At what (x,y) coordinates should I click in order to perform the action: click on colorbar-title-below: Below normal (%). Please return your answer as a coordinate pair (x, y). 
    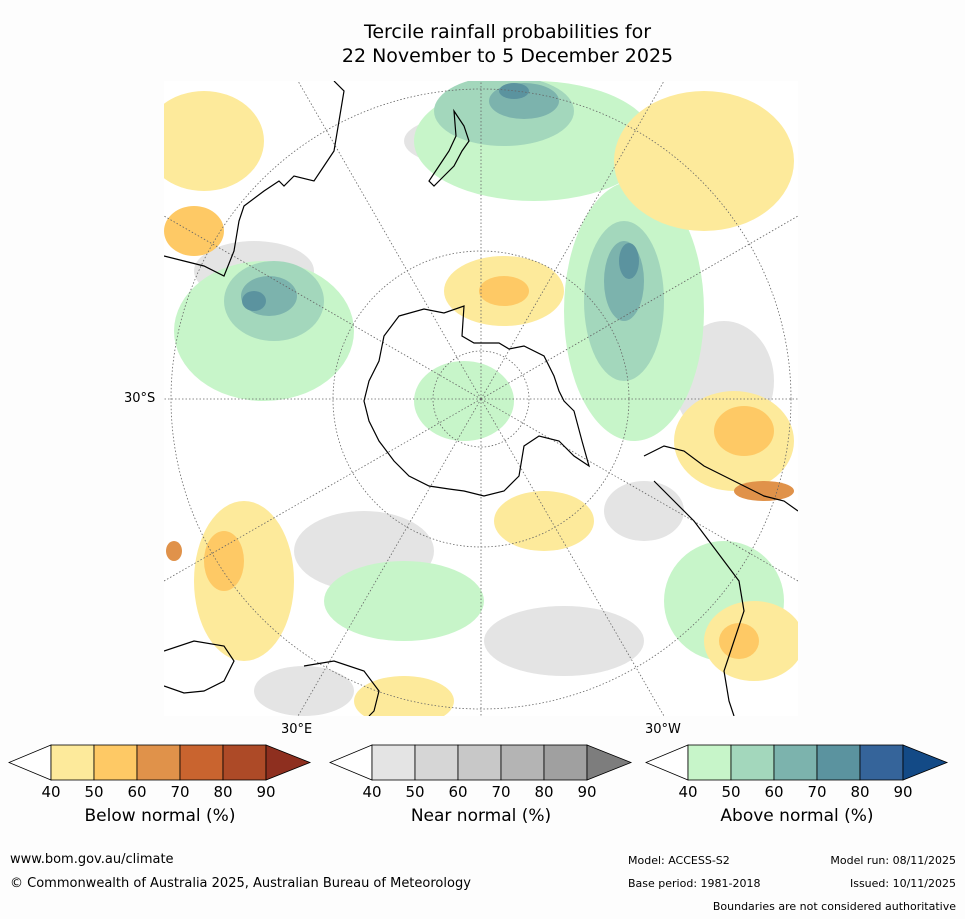
    Looking at the image, I should click on (160, 816).